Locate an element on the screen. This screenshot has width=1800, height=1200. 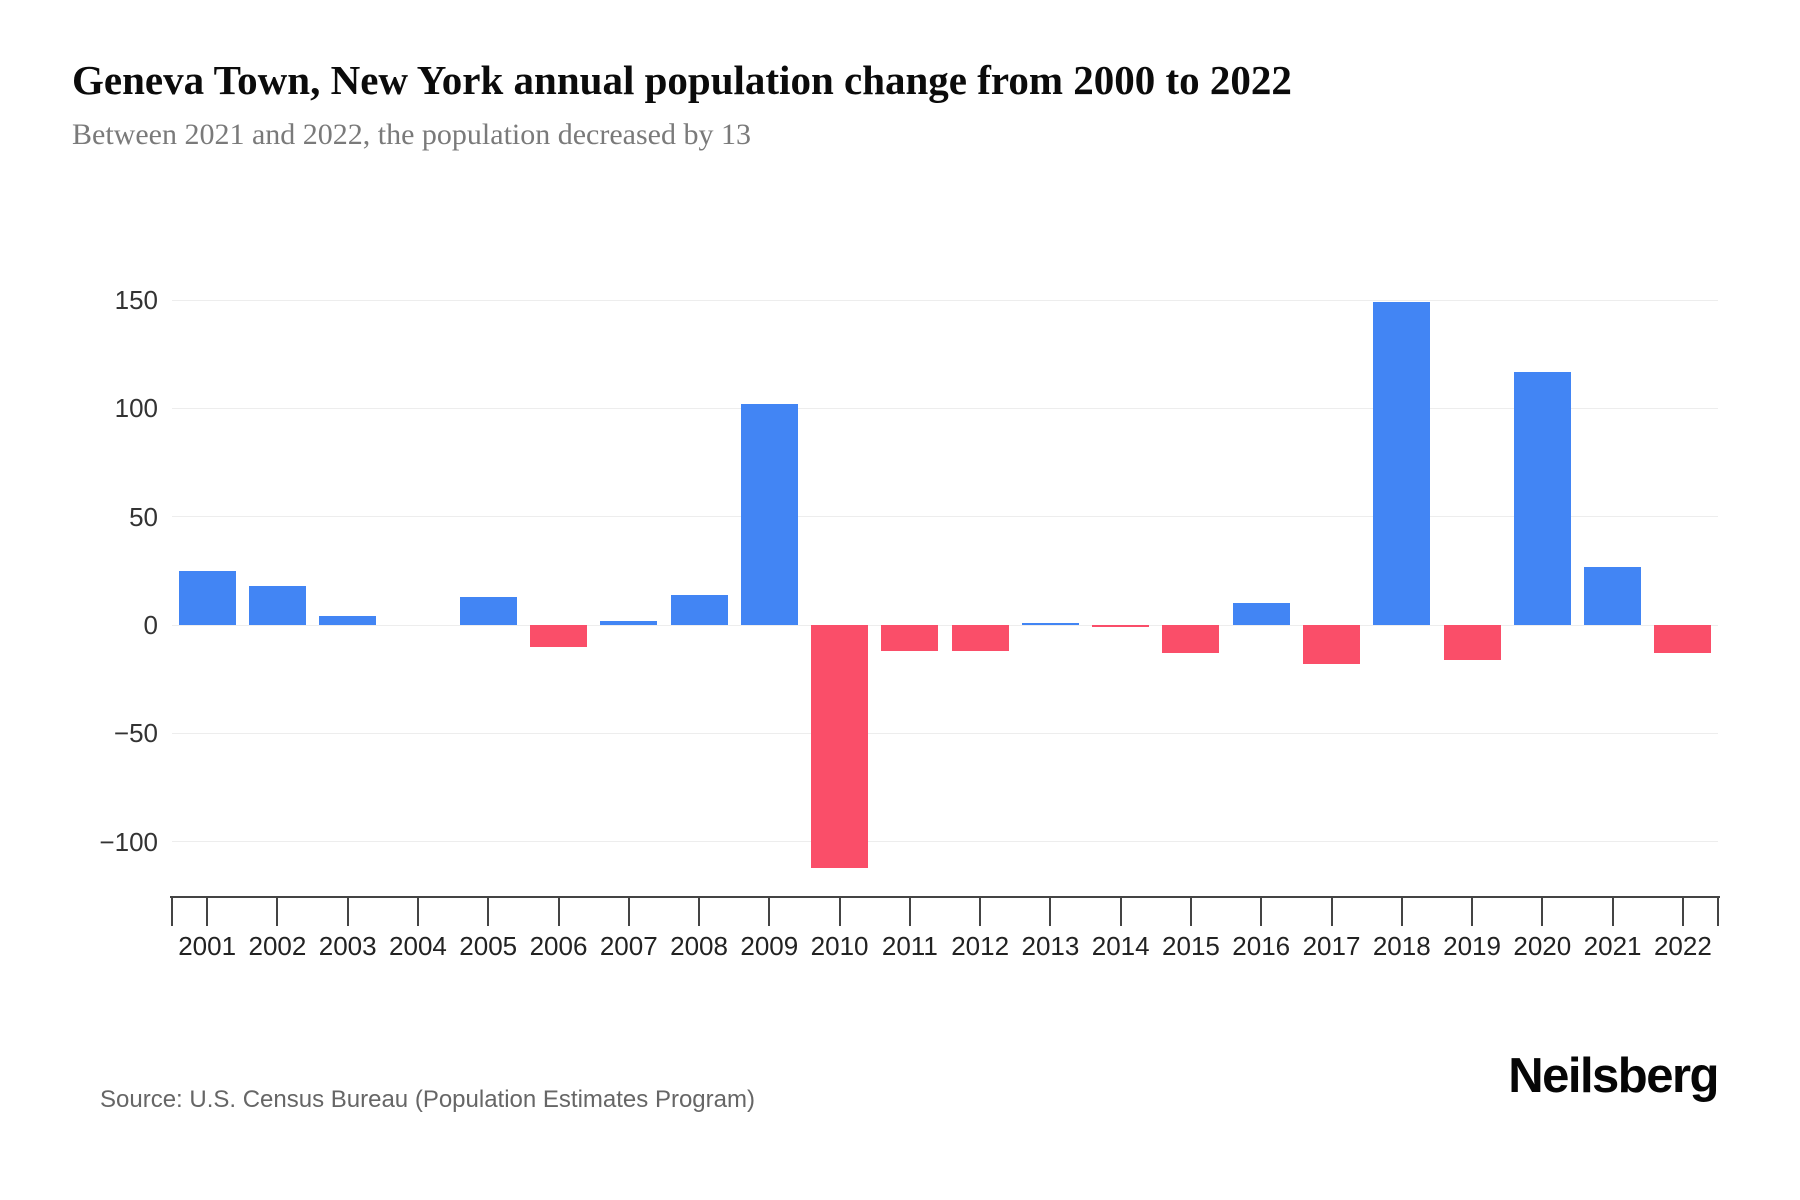
x-tick-2011 is located at coordinates (909, 911).